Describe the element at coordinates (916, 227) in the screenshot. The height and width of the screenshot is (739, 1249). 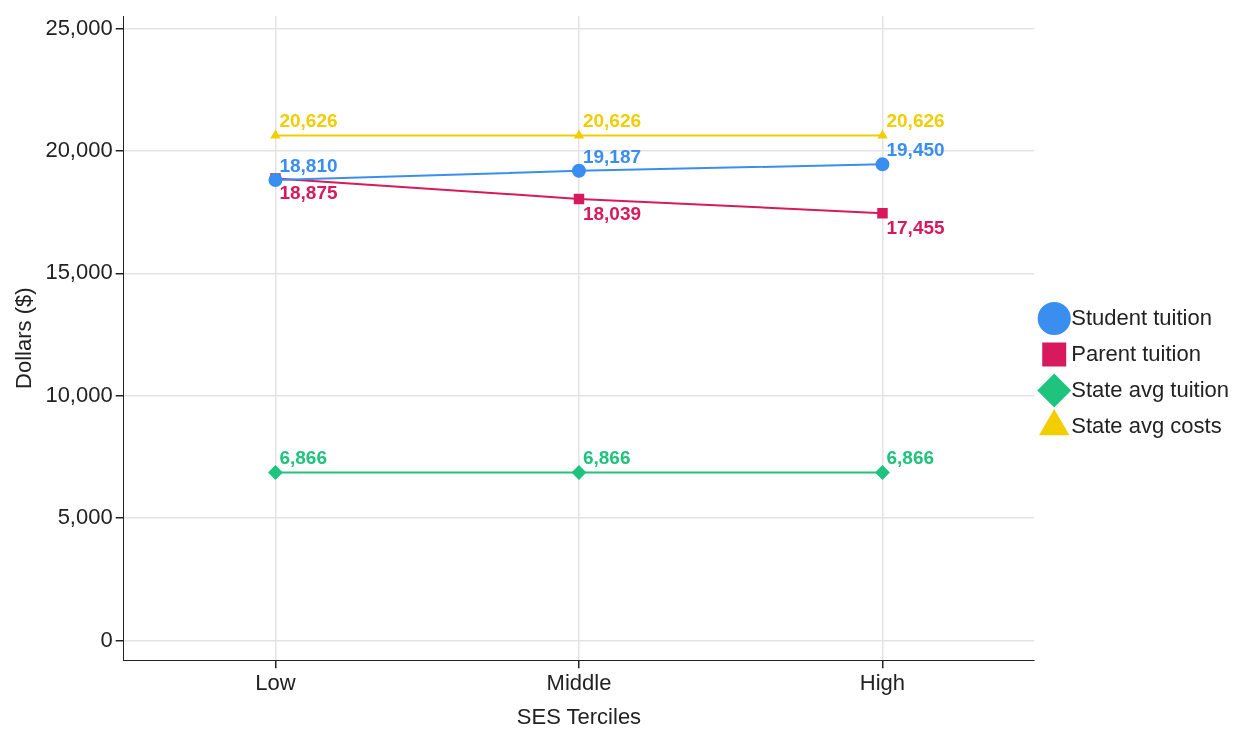
I see `data-label: 17,455` at that location.